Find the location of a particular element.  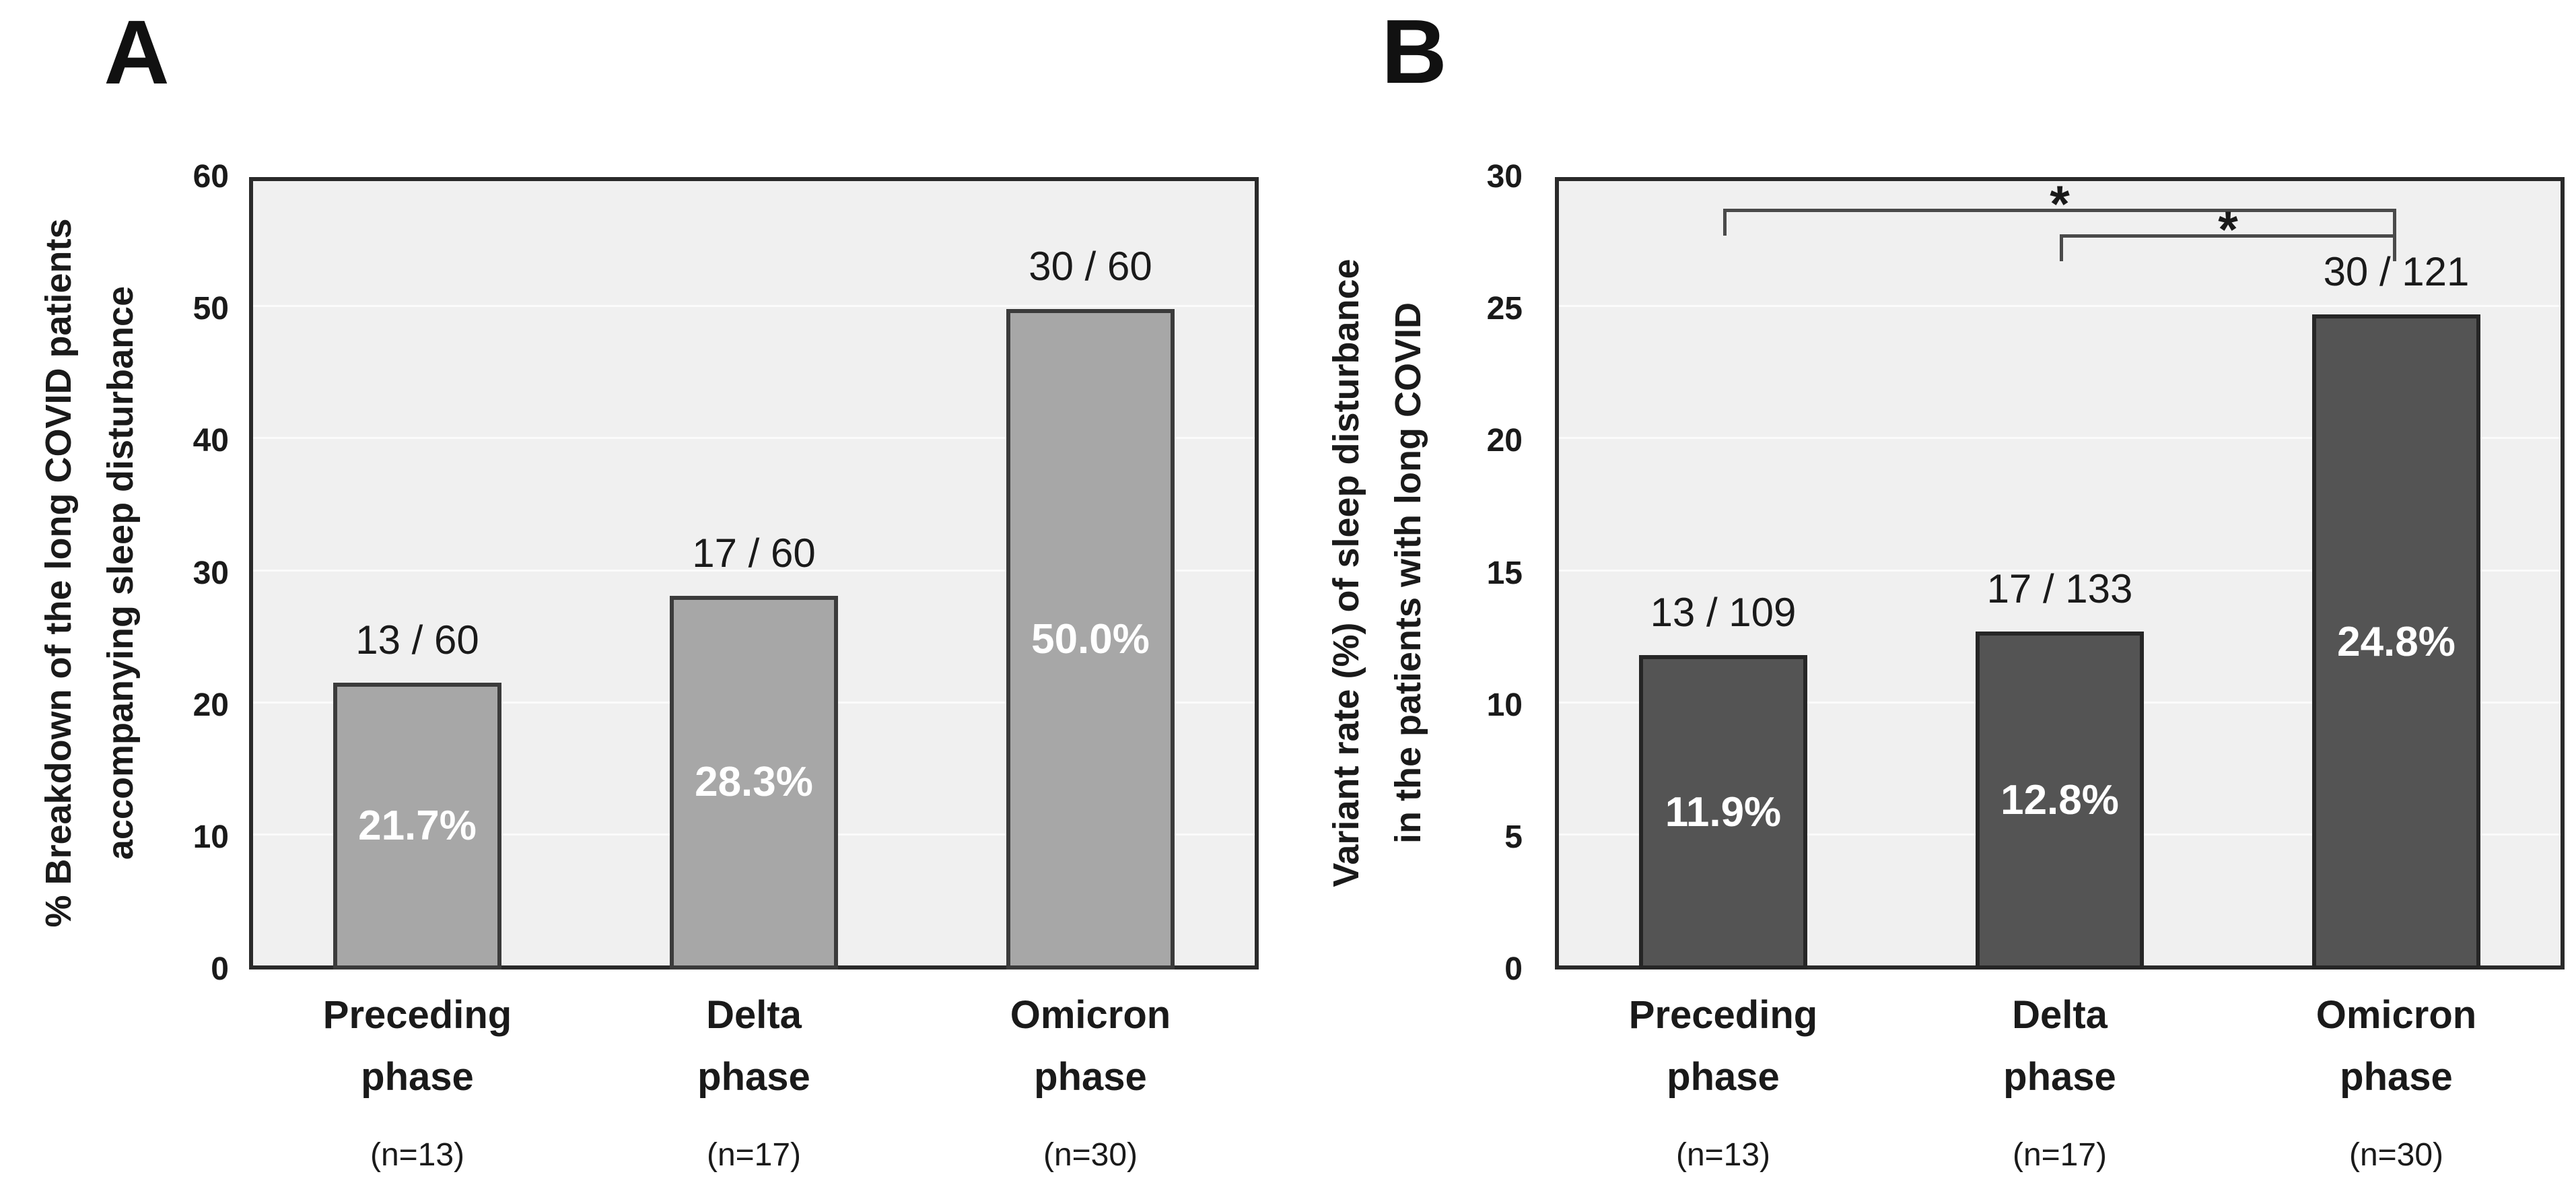

y-tick-label: 15 is located at coordinates (1504, 573).